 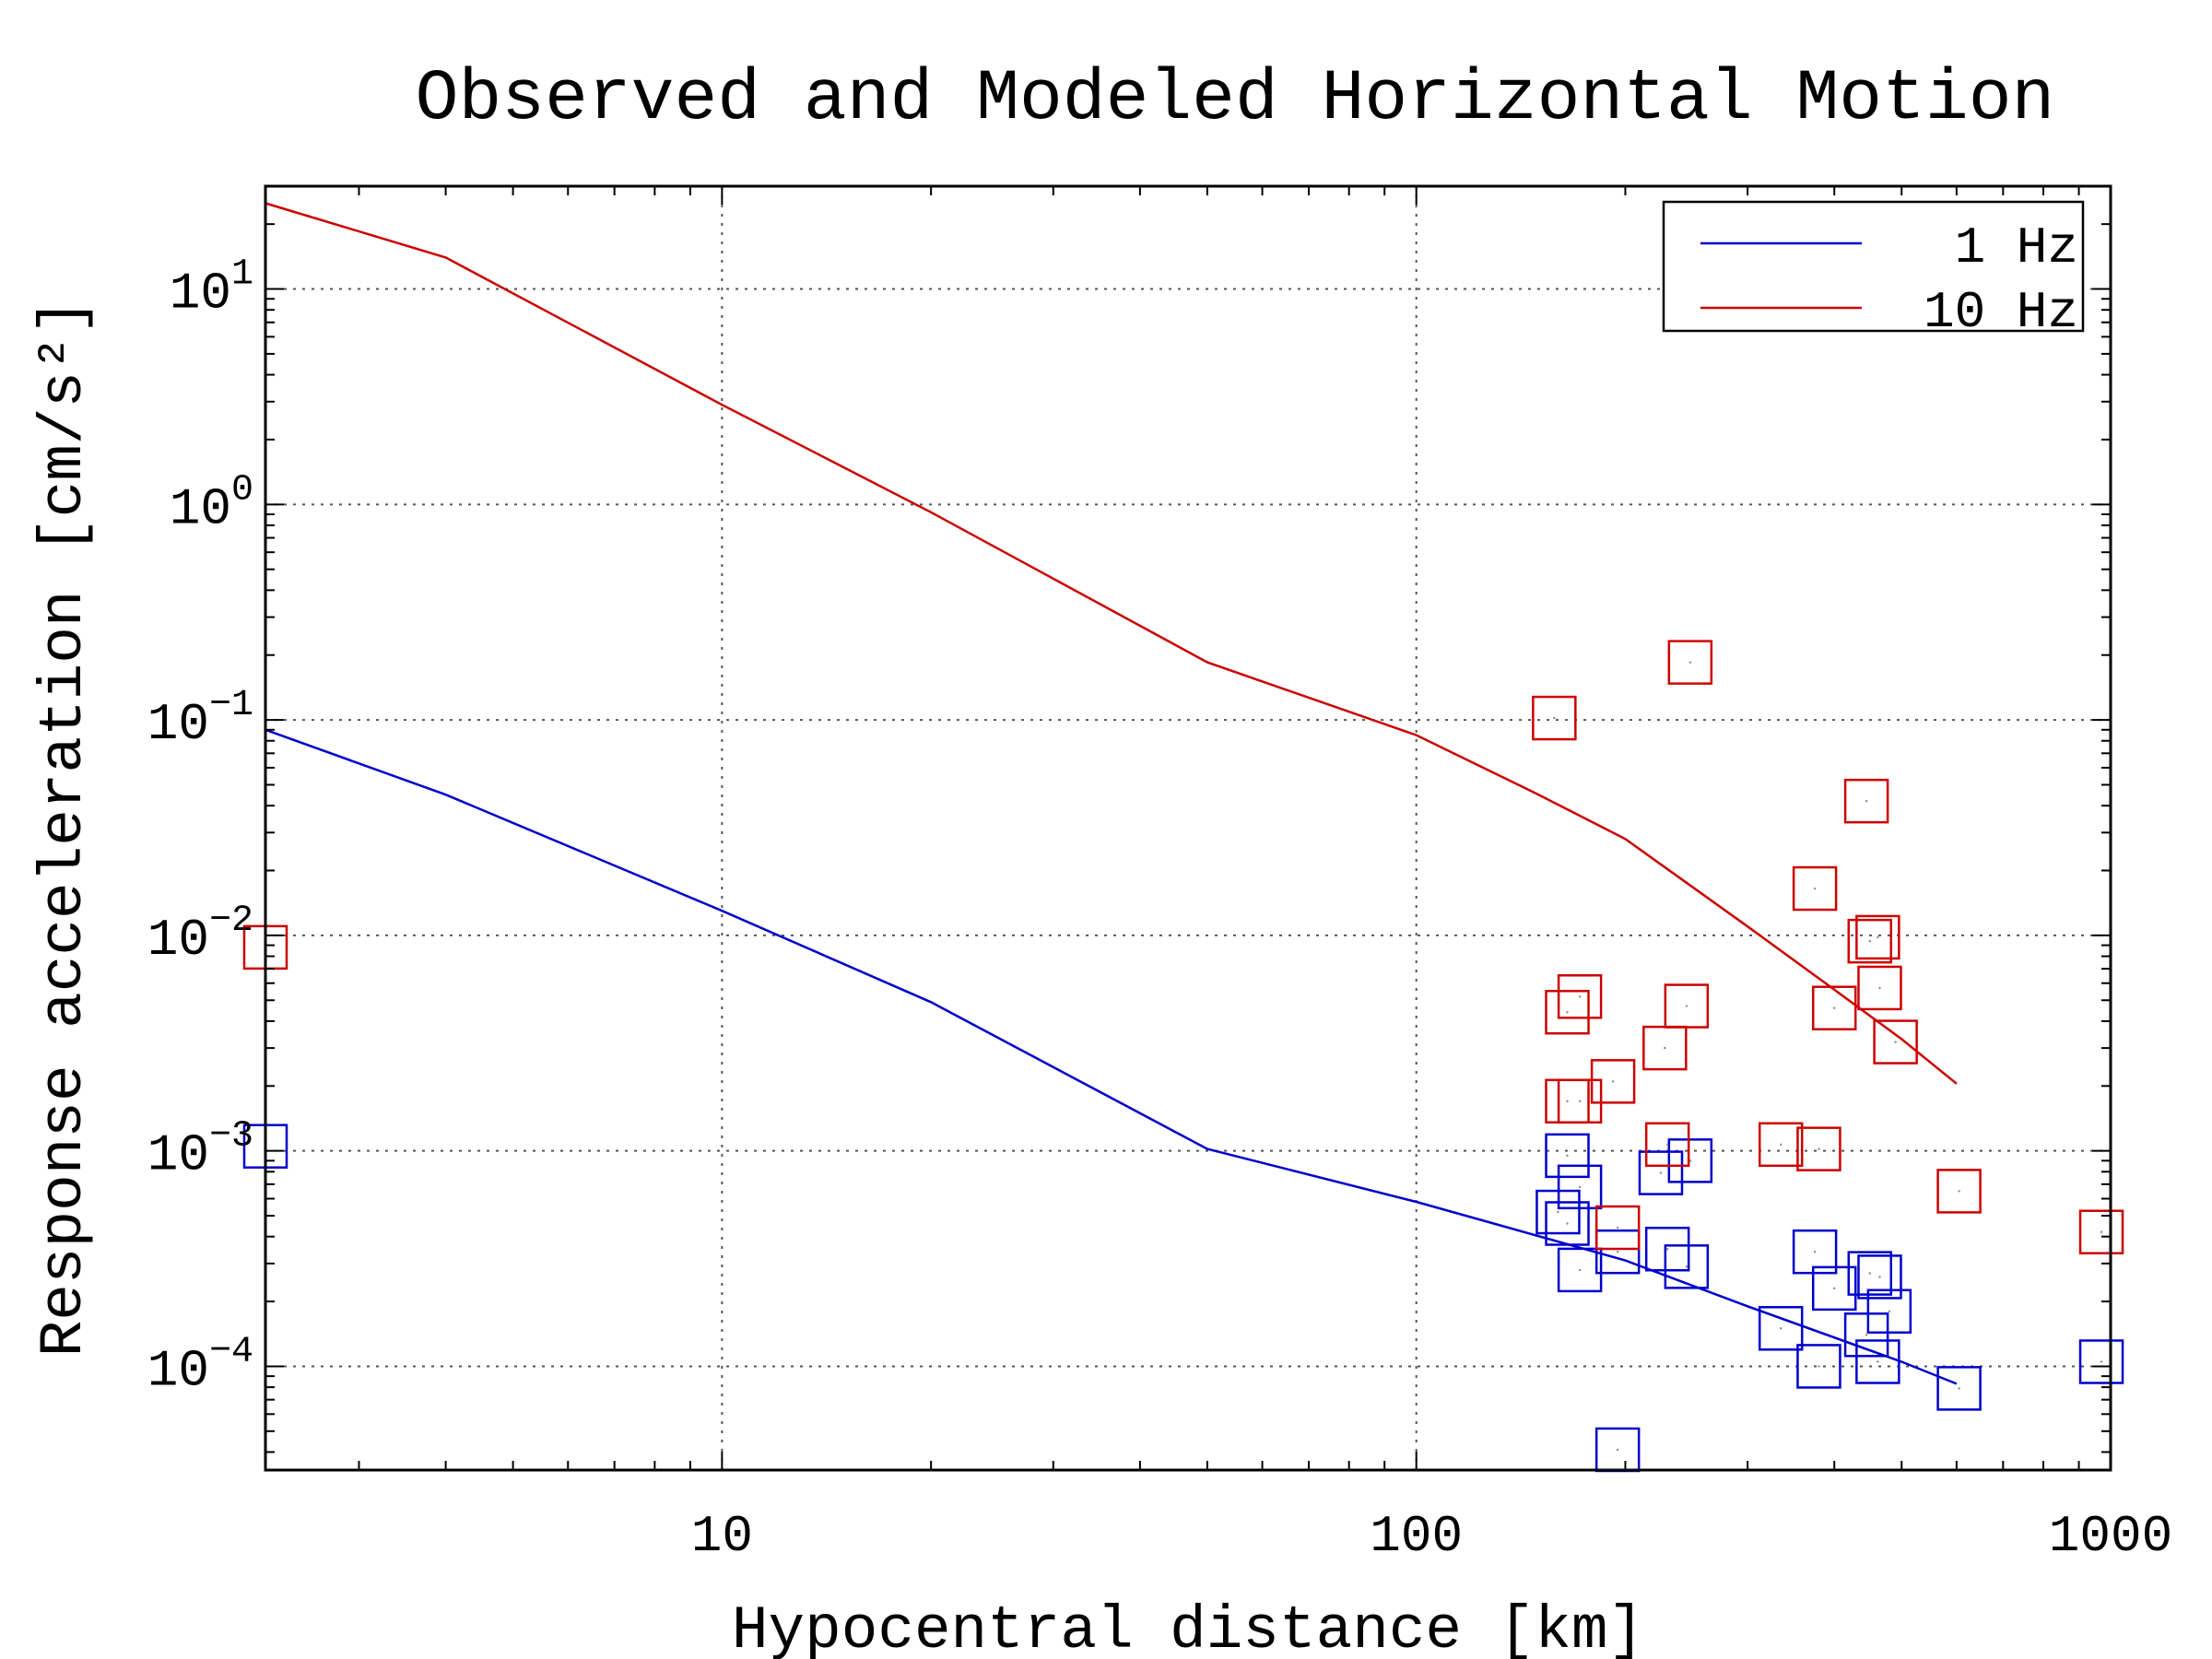 I want to click on legend: 1 Hz 10 Hz, so click(x=1873, y=271).